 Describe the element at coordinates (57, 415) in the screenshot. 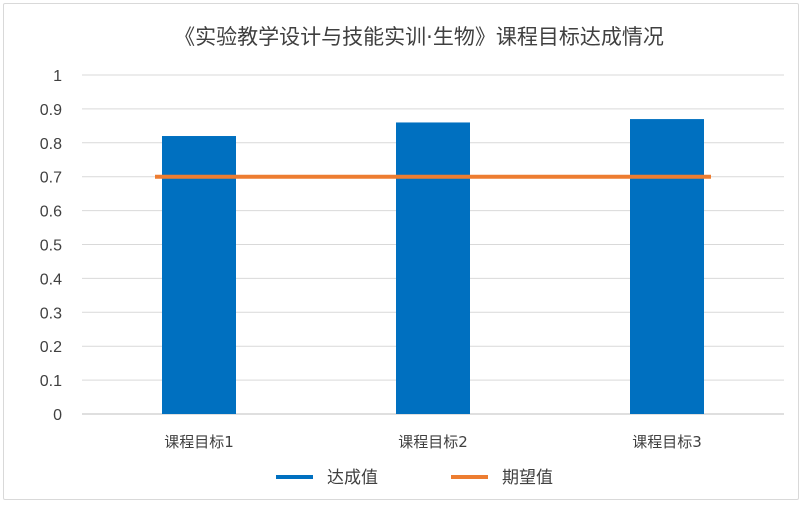

I see `y-tick-label: 0` at that location.